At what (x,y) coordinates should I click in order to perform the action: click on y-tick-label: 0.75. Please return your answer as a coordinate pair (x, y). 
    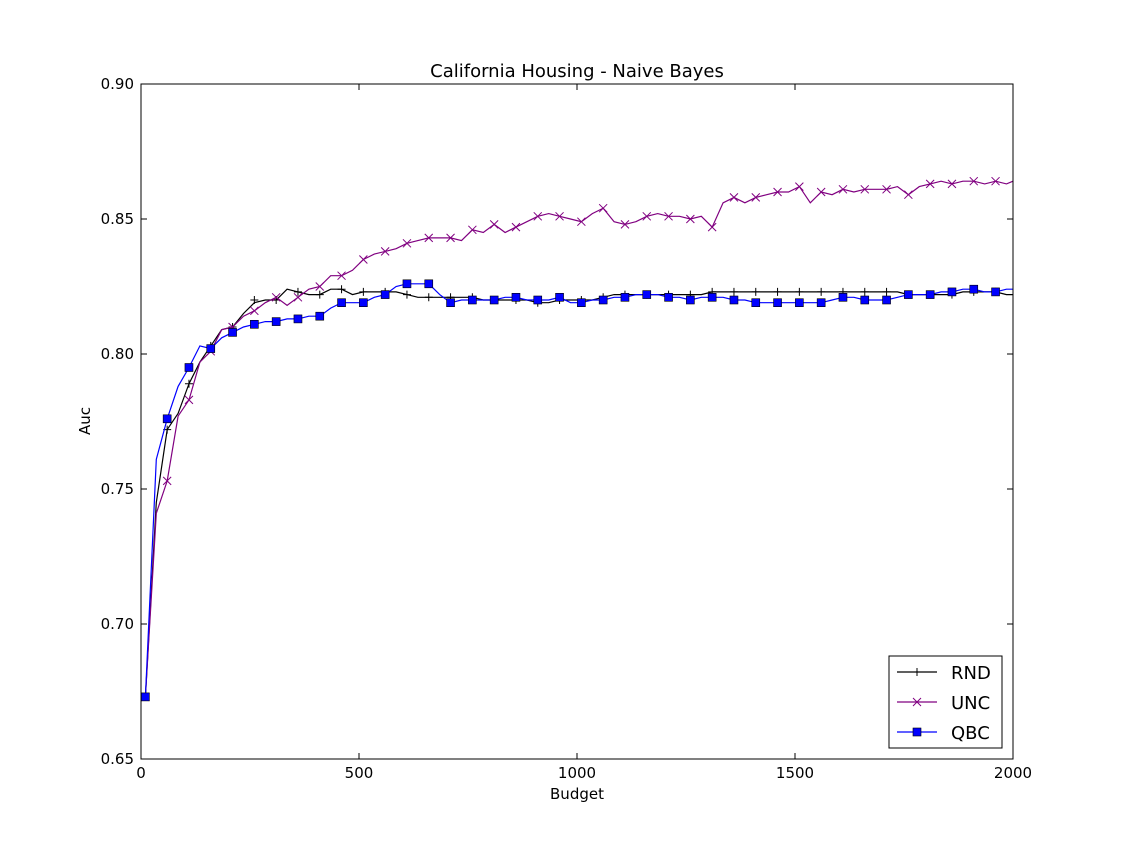
    Looking at the image, I should click on (117, 489).